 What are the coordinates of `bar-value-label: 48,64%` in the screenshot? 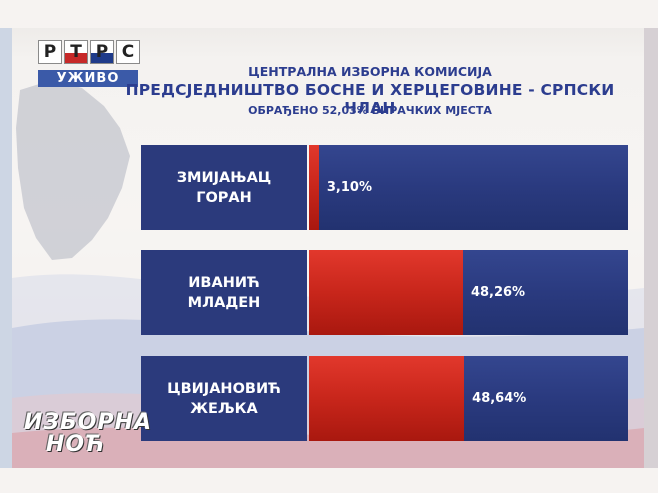 It's located at (499, 398).